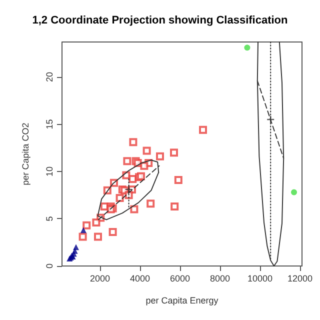 The image size is (320, 320). What do you see at coordinates (140, 279) in the screenshot?
I see `x-tick-label: 4000` at bounding box center [140, 279].